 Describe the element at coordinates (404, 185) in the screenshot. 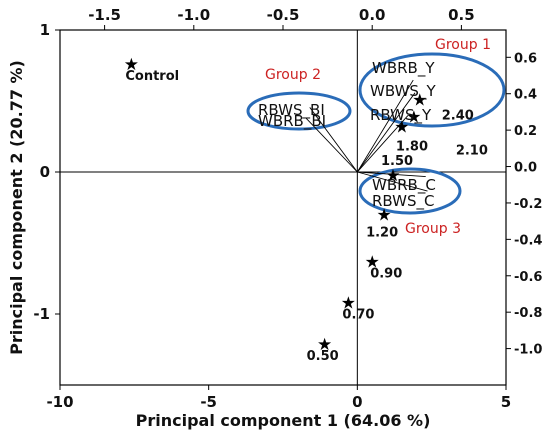

I see `variable-label: WBRB_C` at that location.